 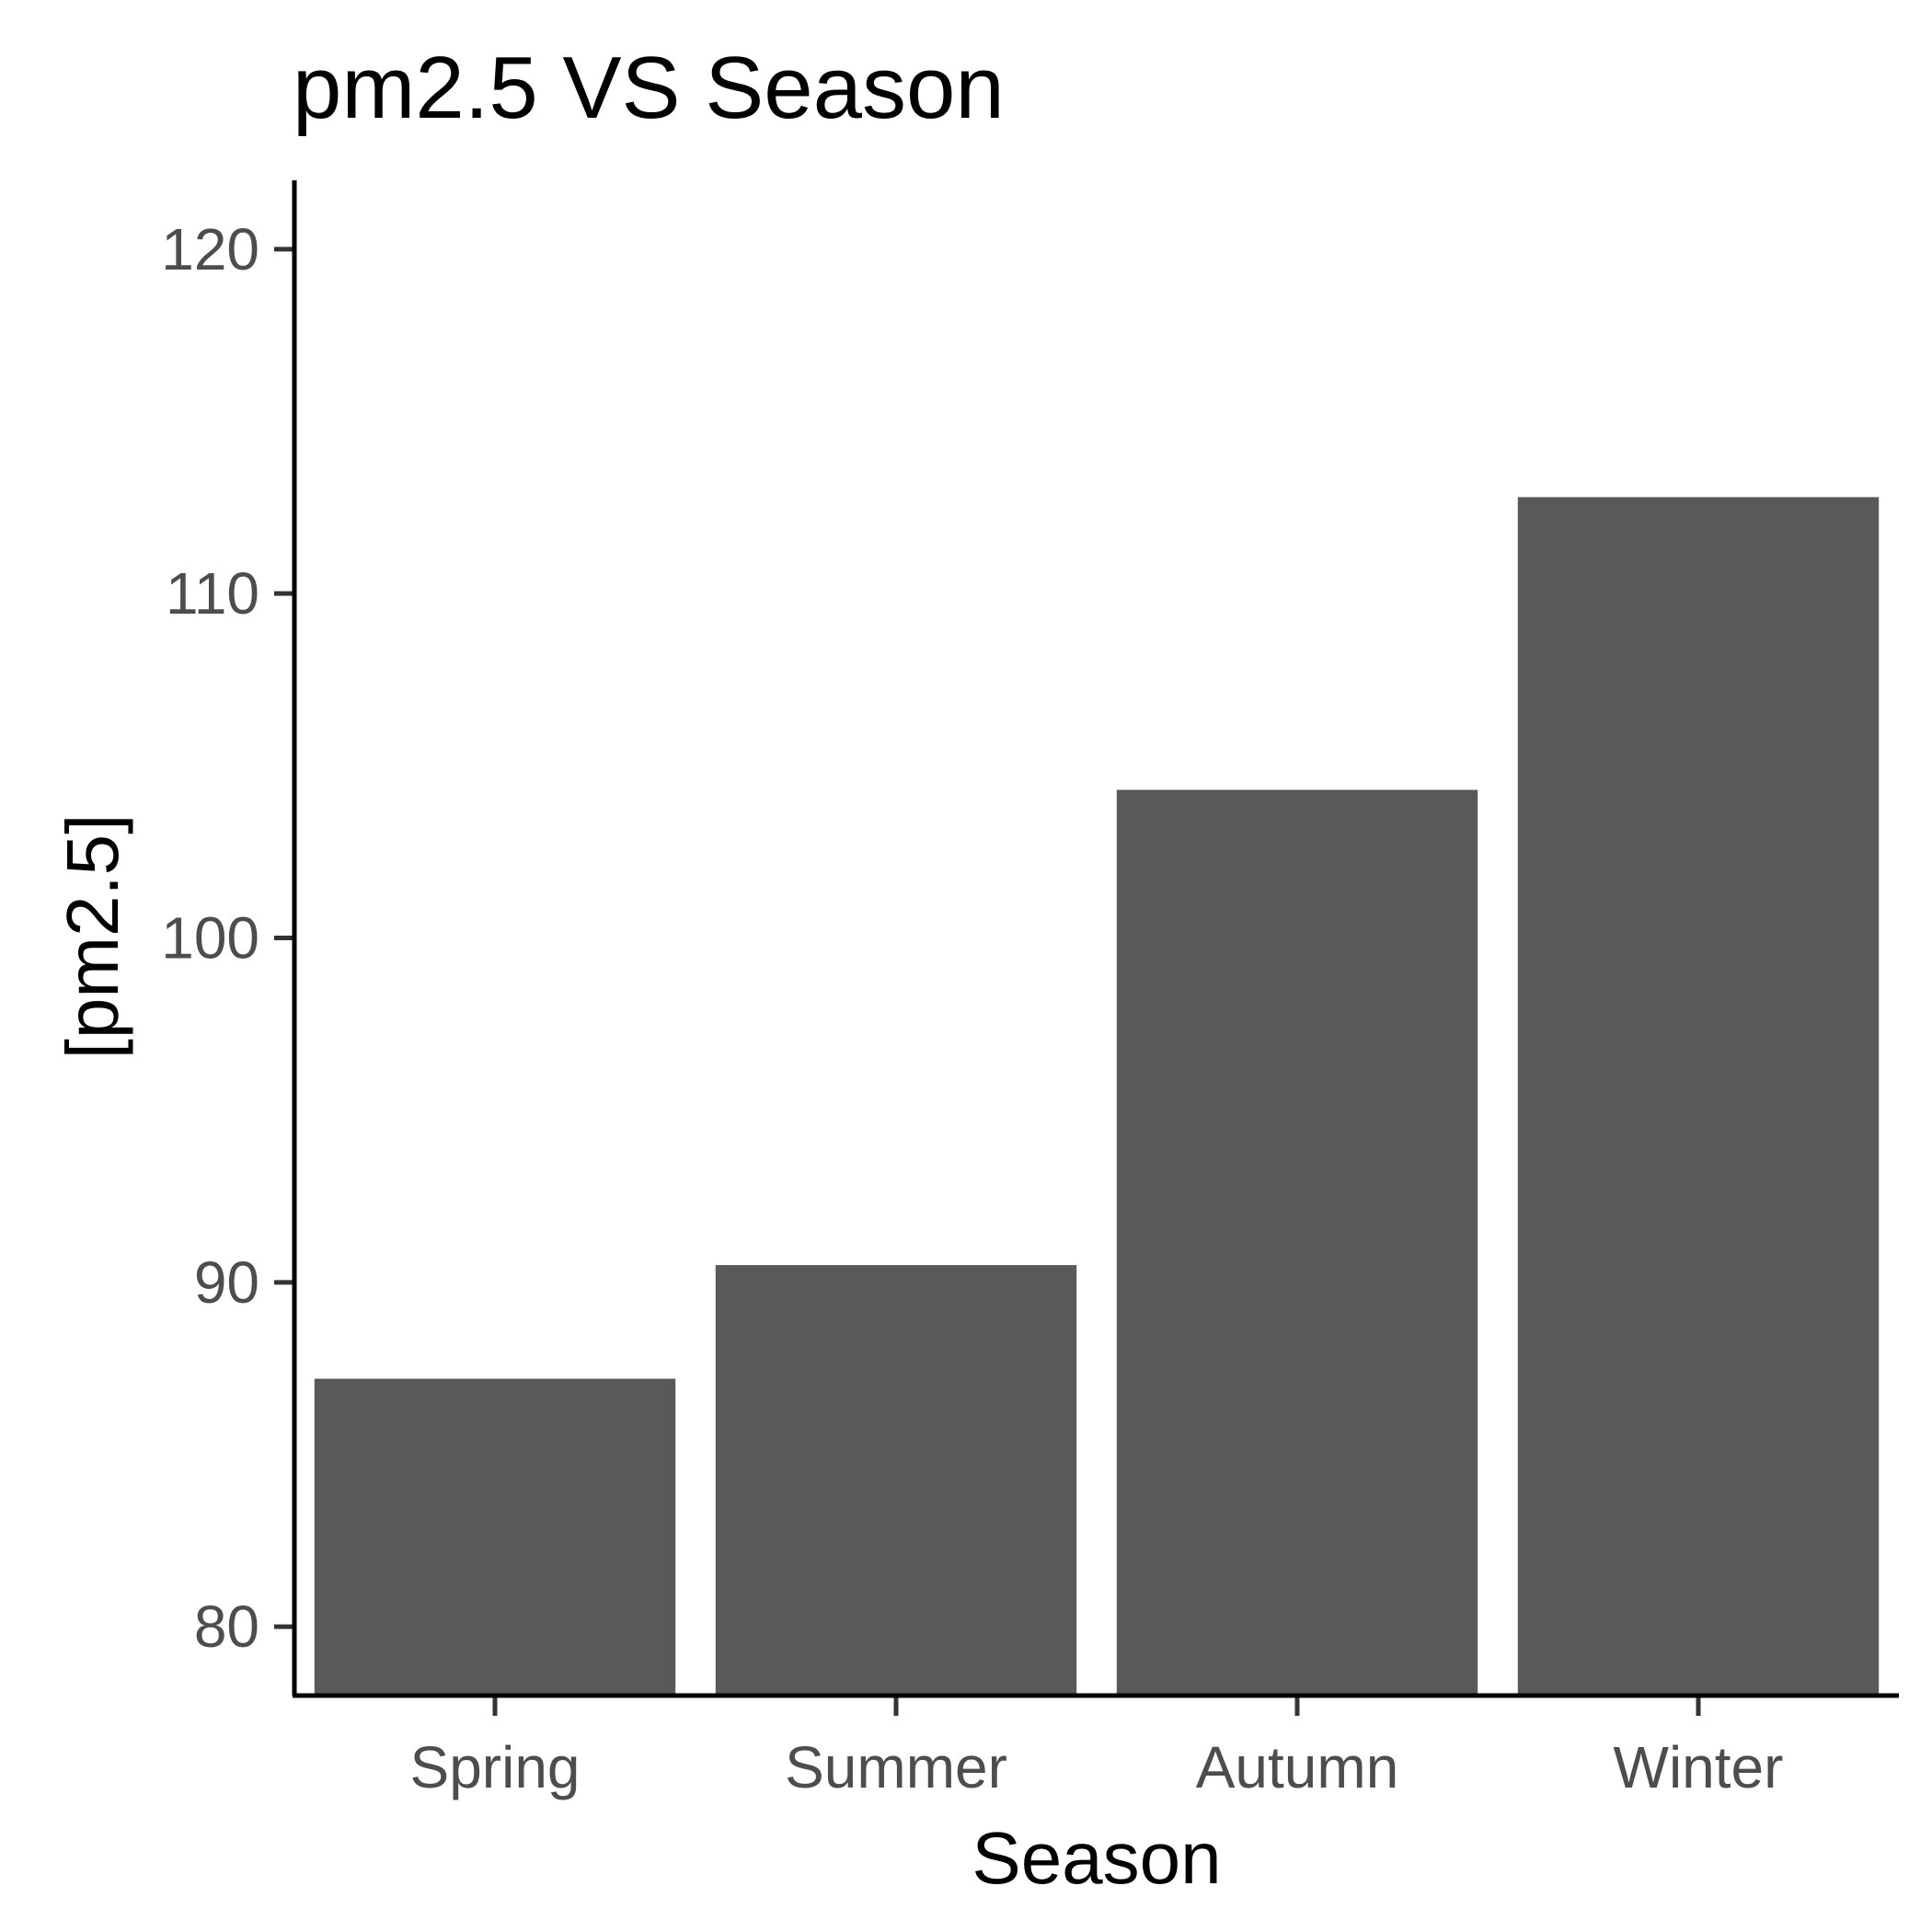 What do you see at coordinates (1097, 1748) in the screenshot?
I see `x-axis-ticks: Spring Summer Autumn Winter` at bounding box center [1097, 1748].